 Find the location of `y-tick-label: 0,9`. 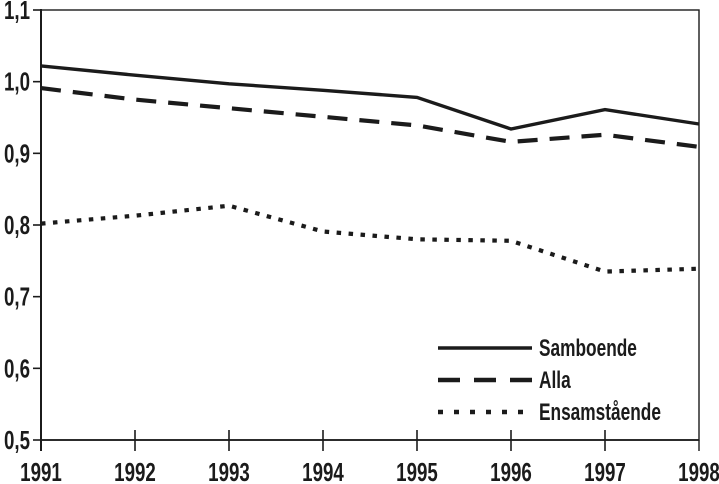

y-tick-label: 0,9 is located at coordinates (17, 153).